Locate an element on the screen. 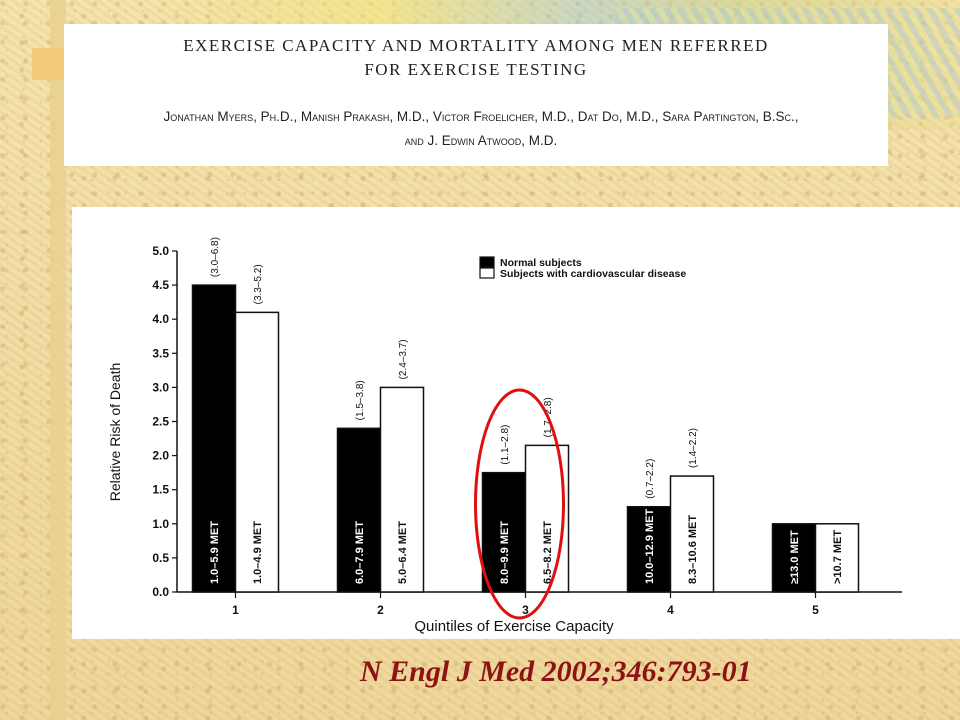 This screenshot has width=960, height=720. x-tick-label: 3 is located at coordinates (525, 610).